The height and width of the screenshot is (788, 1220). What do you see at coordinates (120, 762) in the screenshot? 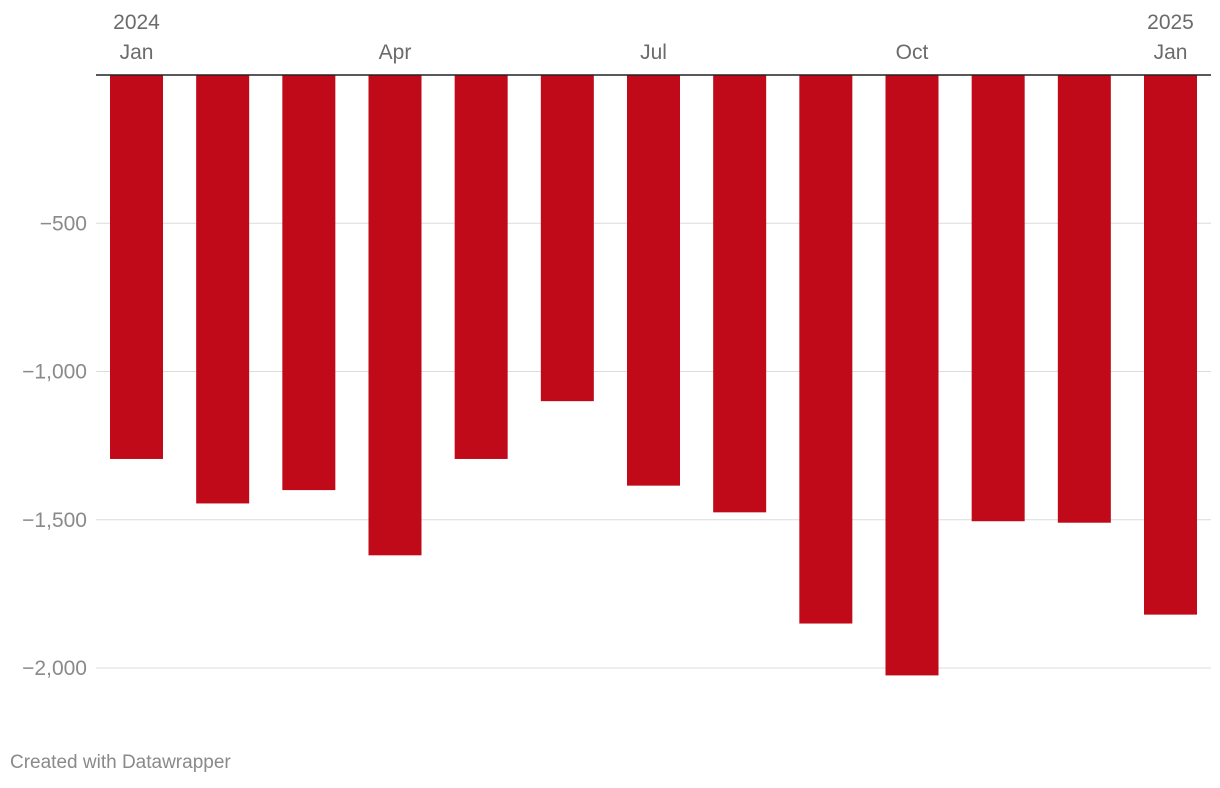
I see `datawrapper-credit: Created with Datawrapper` at bounding box center [120, 762].